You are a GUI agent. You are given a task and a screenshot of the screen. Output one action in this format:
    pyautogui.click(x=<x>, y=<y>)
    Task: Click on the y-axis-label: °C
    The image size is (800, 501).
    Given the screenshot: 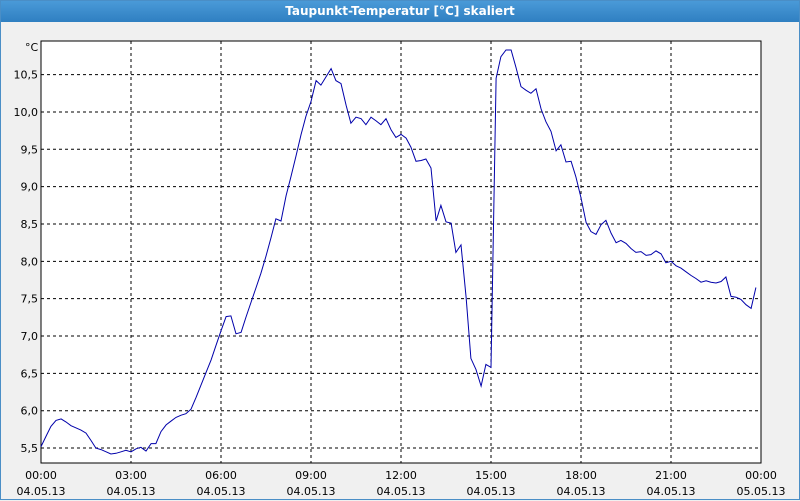 What is the action you would take?
    pyautogui.click(x=32, y=47)
    